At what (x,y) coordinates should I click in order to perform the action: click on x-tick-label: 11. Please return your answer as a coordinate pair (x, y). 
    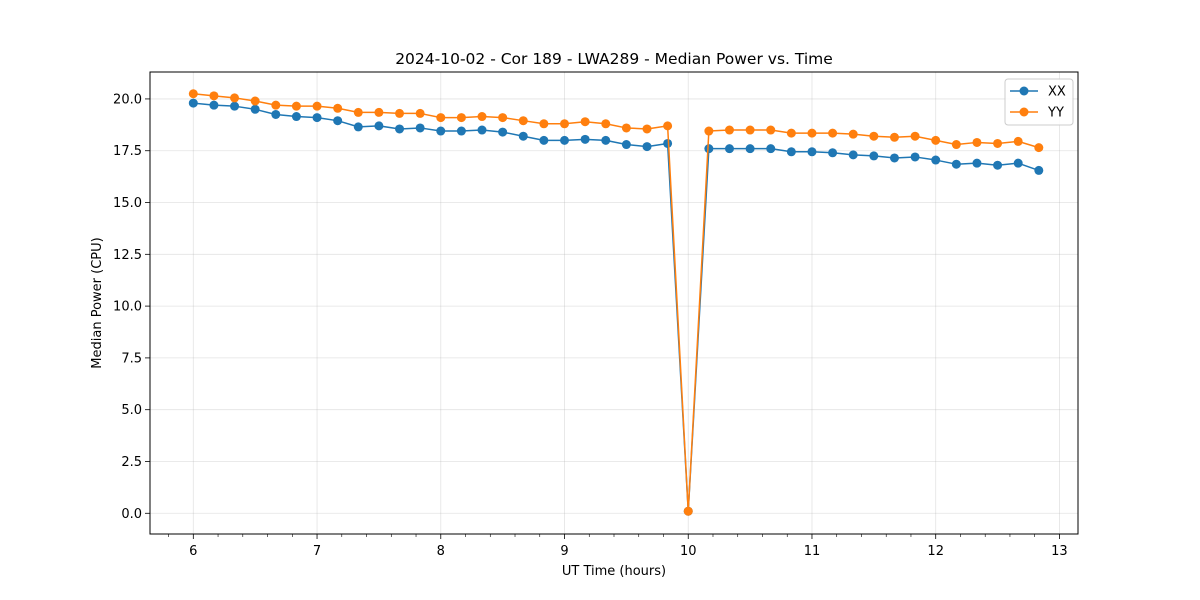
    Looking at the image, I should click on (812, 551).